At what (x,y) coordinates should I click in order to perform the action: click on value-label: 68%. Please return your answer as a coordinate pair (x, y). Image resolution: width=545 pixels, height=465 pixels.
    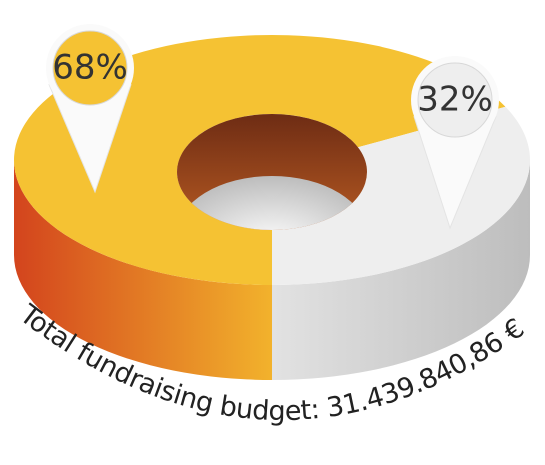
    Looking at the image, I should click on (90, 68).